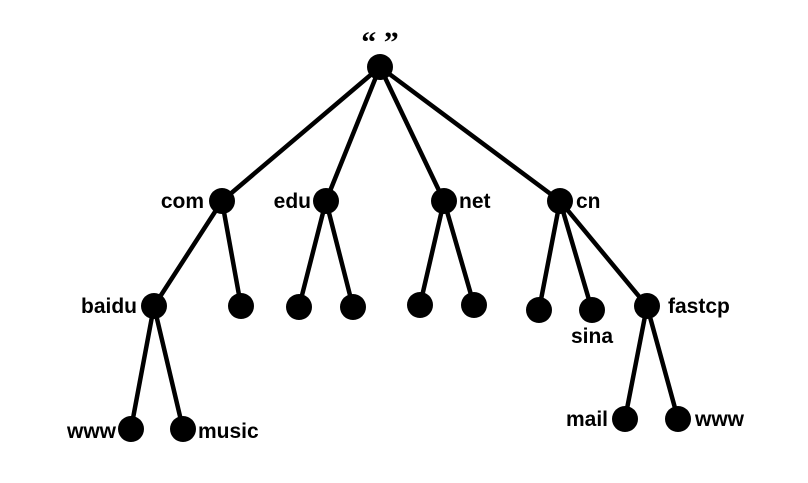 This screenshot has height=483, width=808. Describe the element at coordinates (560, 201) in the screenshot. I see `cn-node` at that location.